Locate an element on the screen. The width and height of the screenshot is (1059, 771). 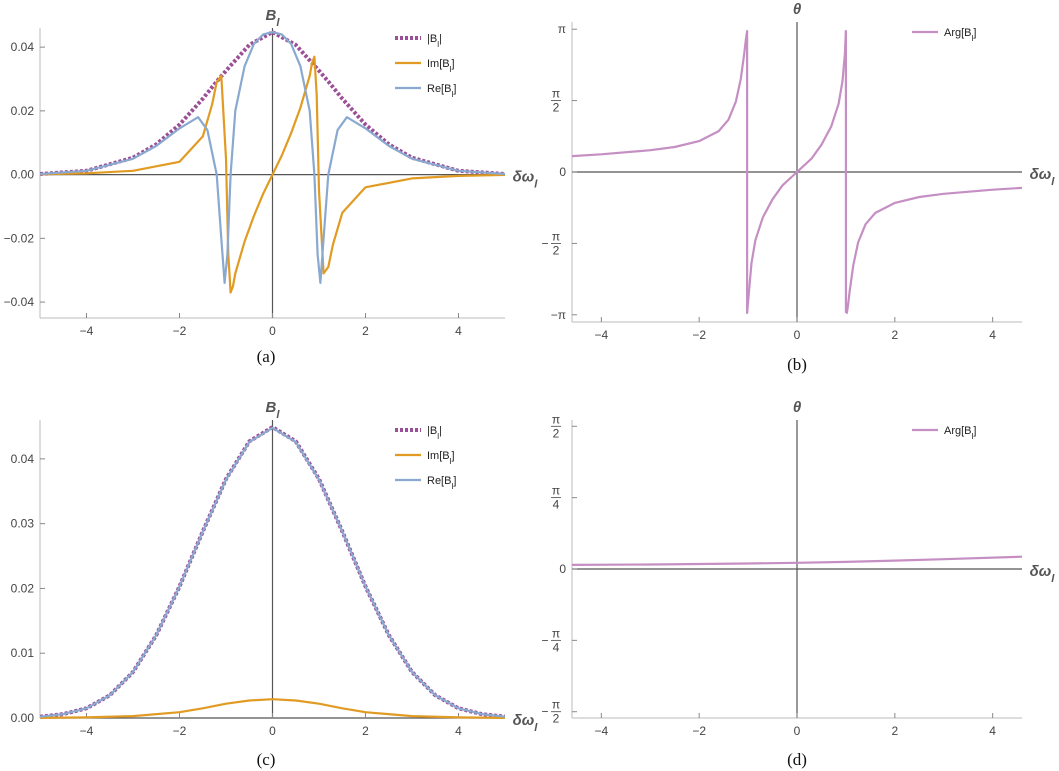
y-tick-label: π4 is located at coordinates (556, 498).